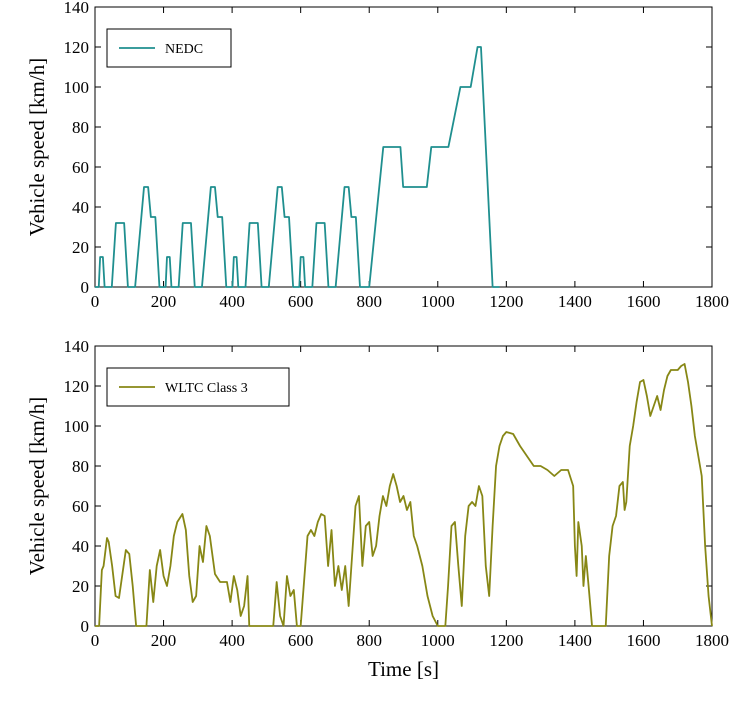 Image resolution: width=753 pixels, height=701 pixels. I want to click on legend-label: NEDC, so click(184, 49).